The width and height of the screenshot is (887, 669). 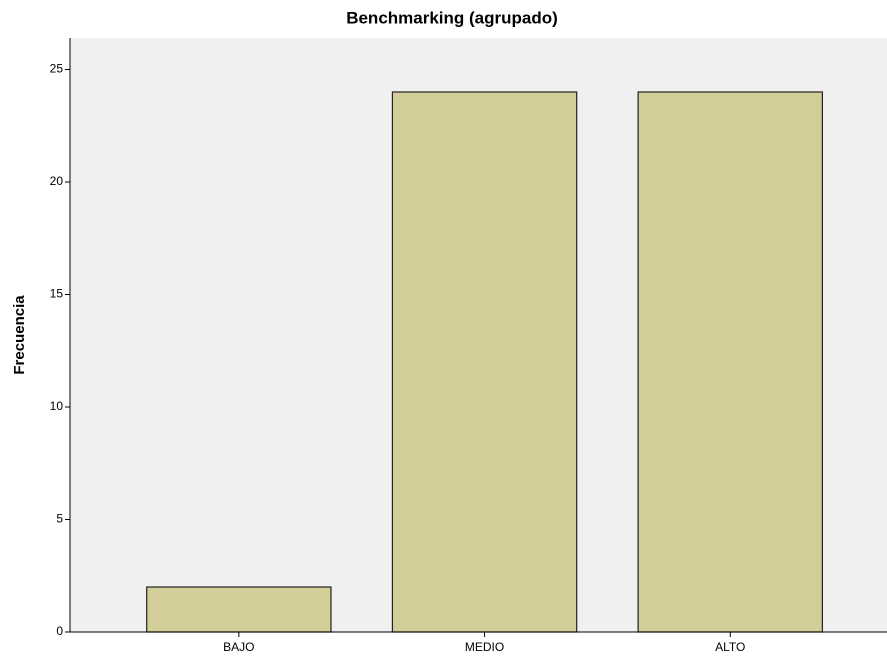 I want to click on y-axis-label: Frecuencia, so click(x=19, y=335).